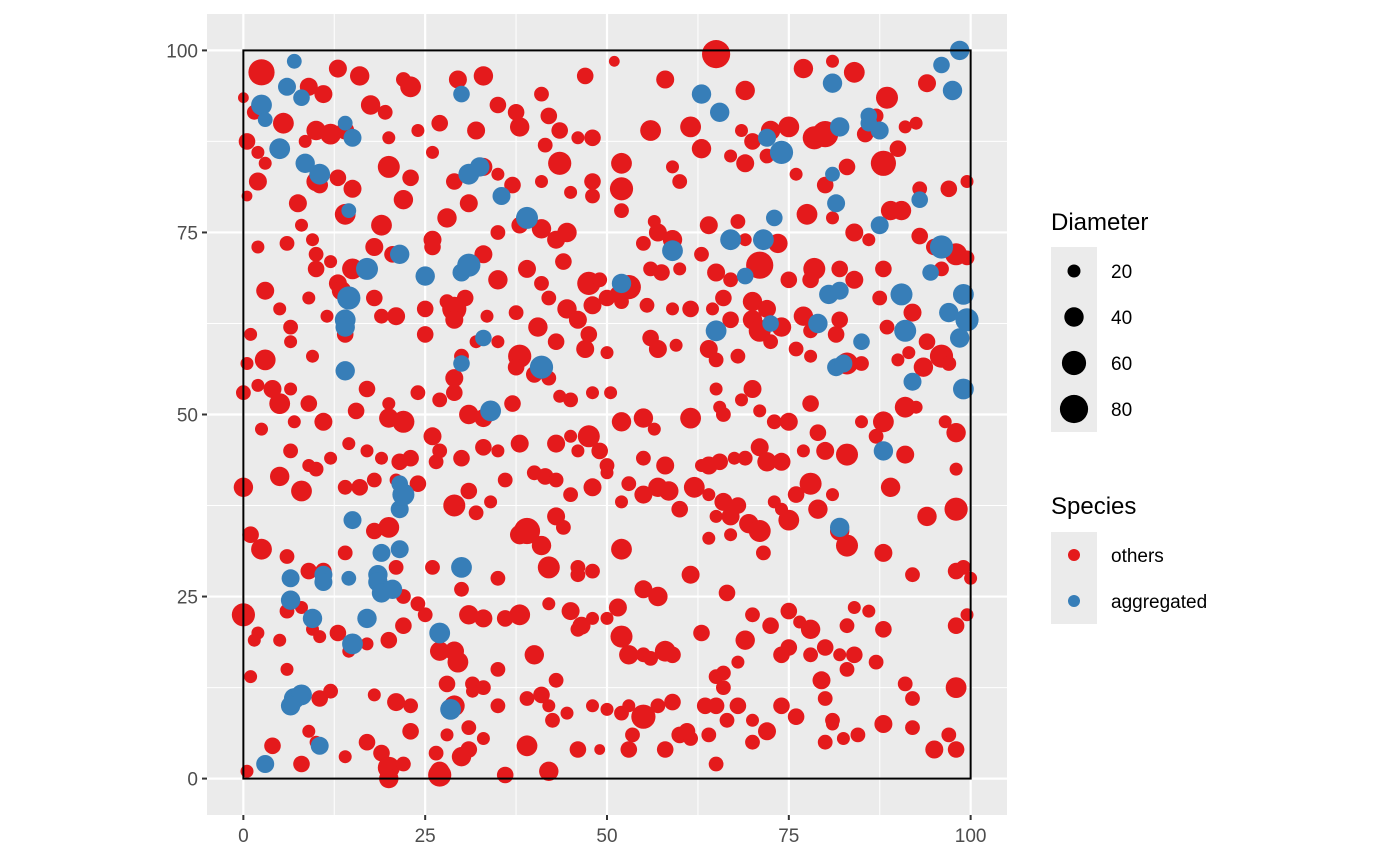 The image size is (1400, 865). What do you see at coordinates (182, 51) in the screenshot?
I see `y-tick-label: 100` at bounding box center [182, 51].